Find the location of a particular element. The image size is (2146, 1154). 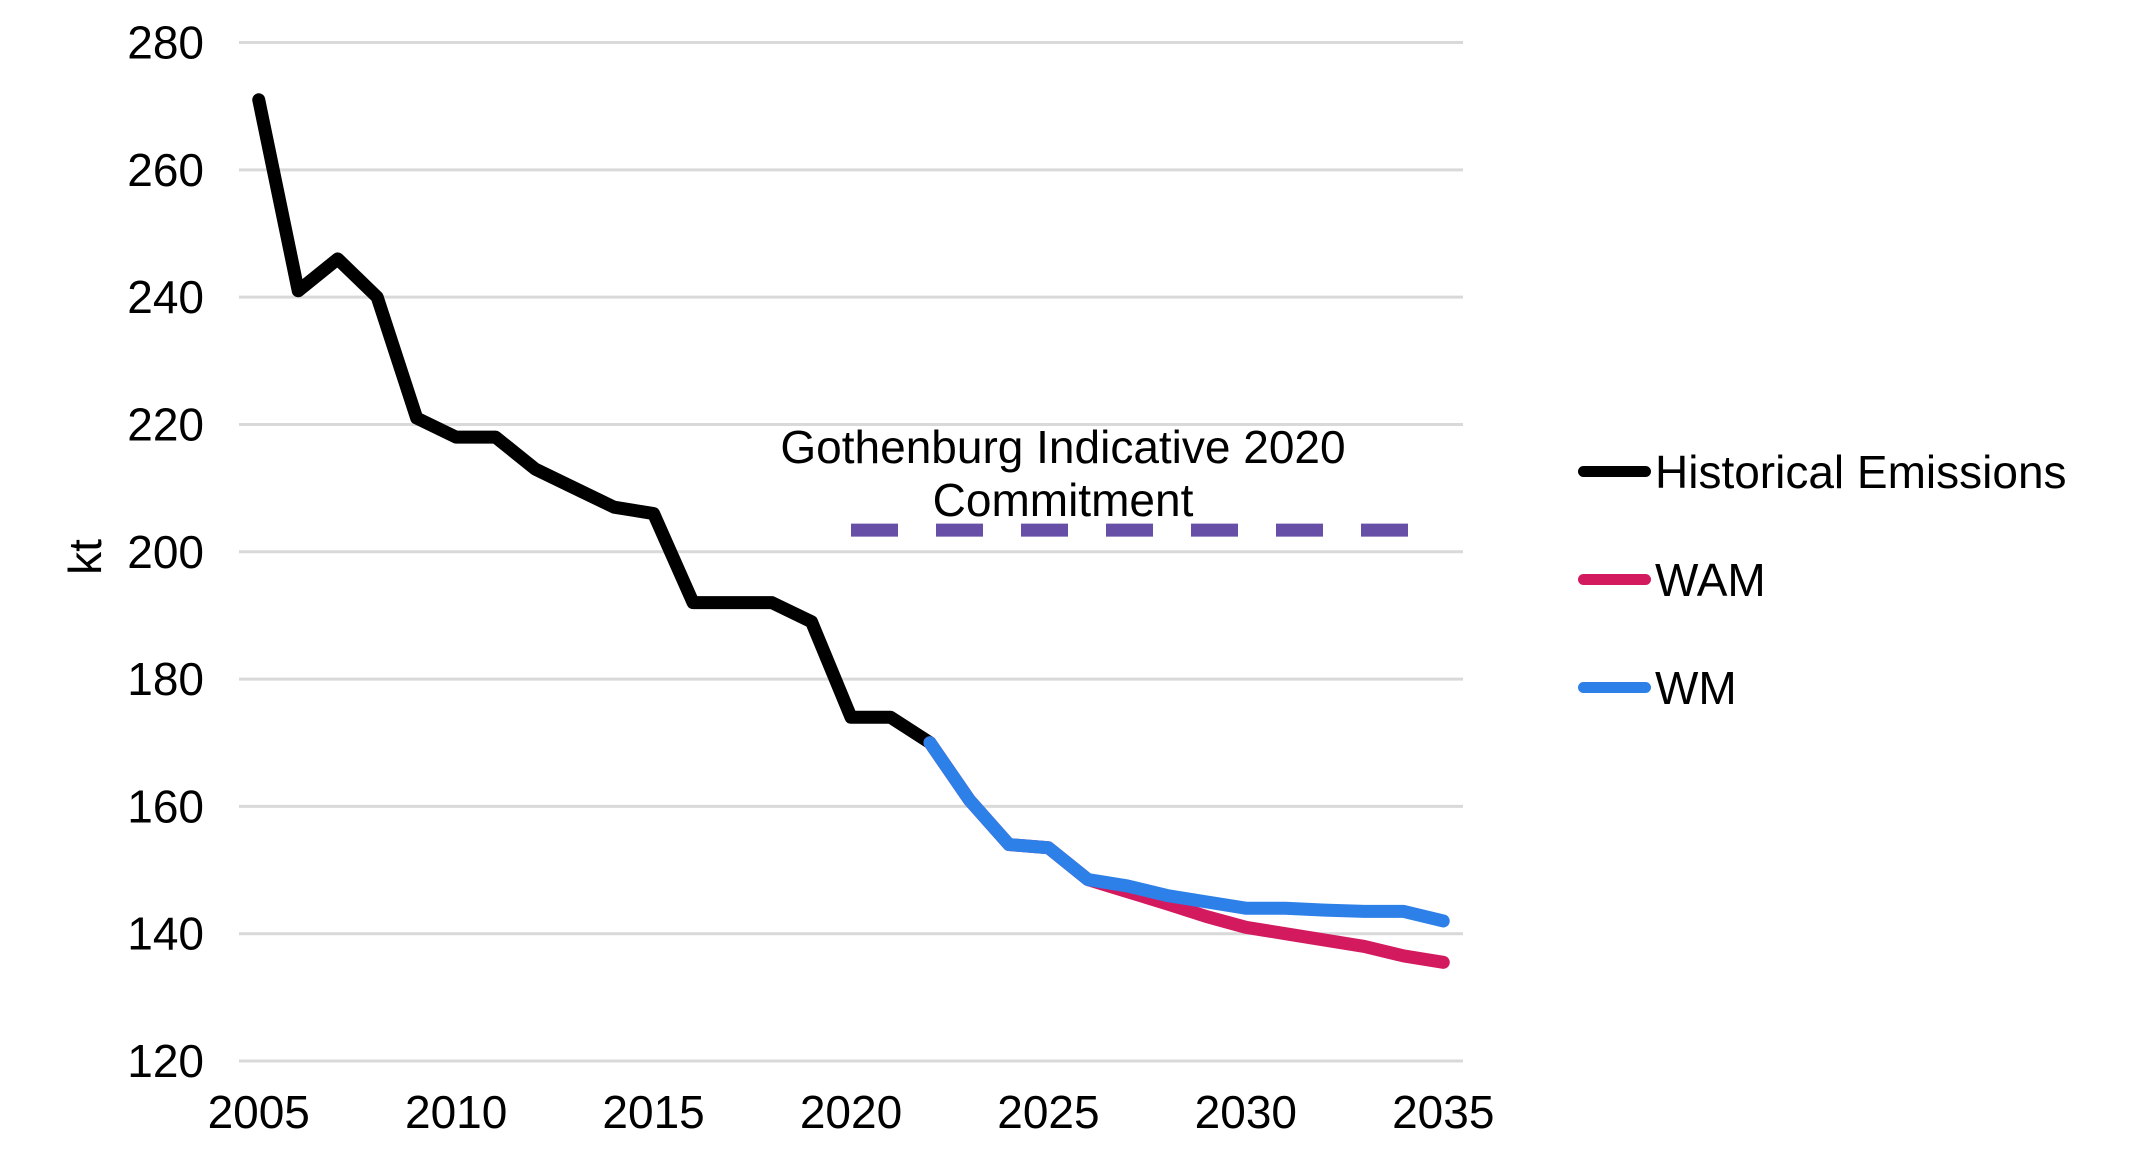

y-tick-label-140: 140 is located at coordinates (165, 934).